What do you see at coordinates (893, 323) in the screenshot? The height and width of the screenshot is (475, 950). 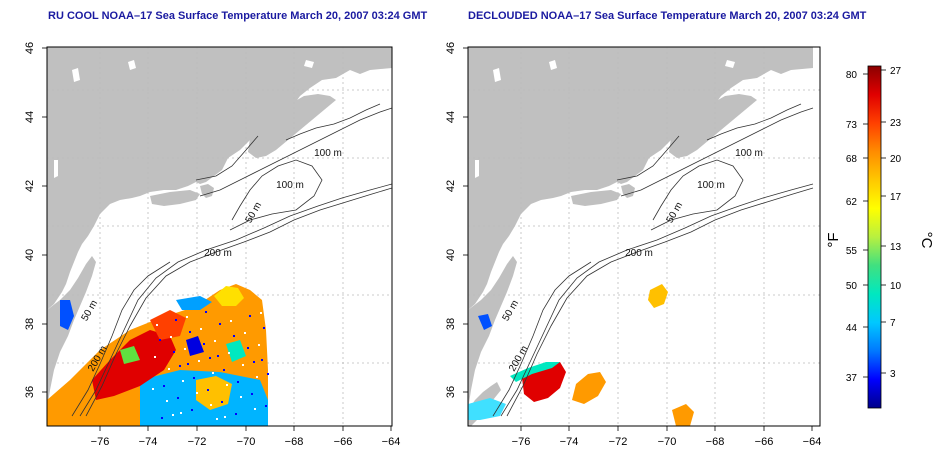 I see `colorbar-c-tick-label: 7` at bounding box center [893, 323].